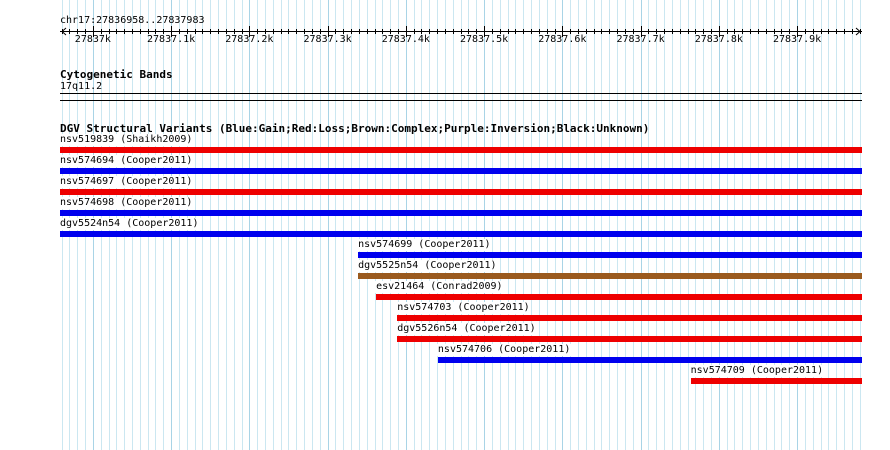 This screenshot has width=890, height=450. What do you see at coordinates (797, 39) in the screenshot?
I see `ruler-tick-label: 27837.9k` at bounding box center [797, 39].